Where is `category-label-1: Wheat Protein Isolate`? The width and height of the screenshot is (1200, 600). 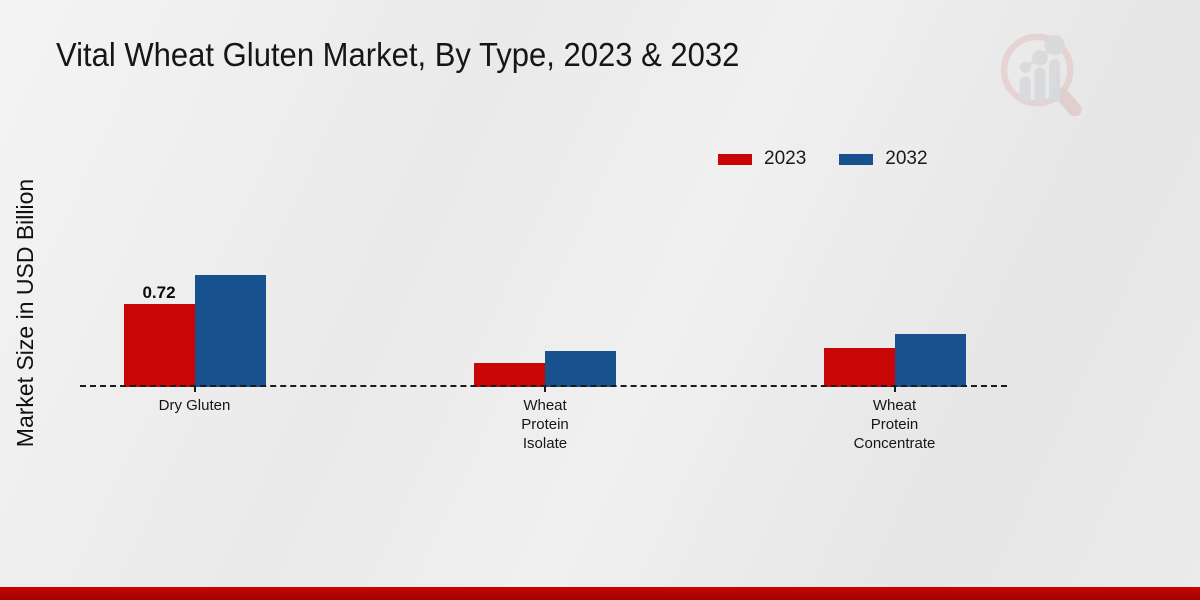 category-label-1: Wheat Protein Isolate is located at coordinates (545, 424).